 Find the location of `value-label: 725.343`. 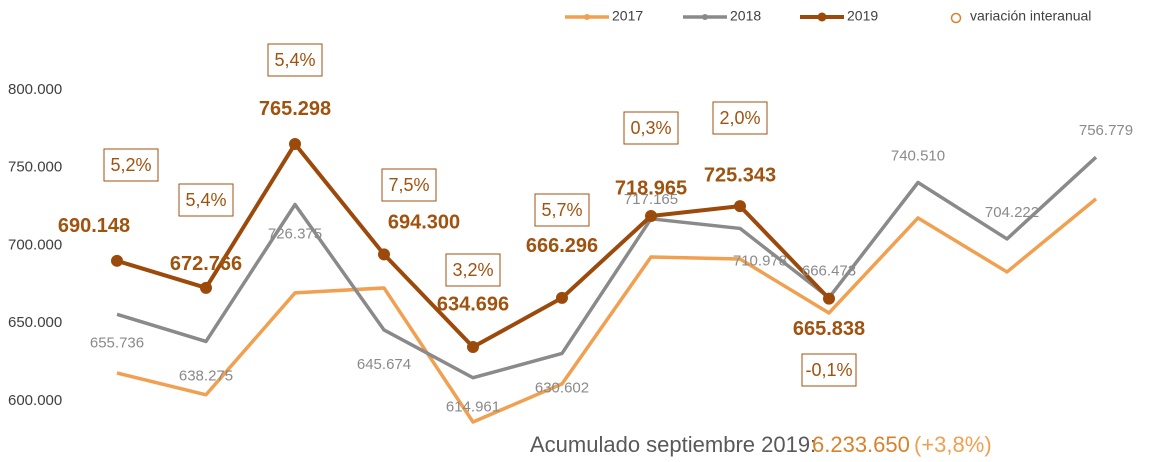

value-label: 725.343 is located at coordinates (740, 175).